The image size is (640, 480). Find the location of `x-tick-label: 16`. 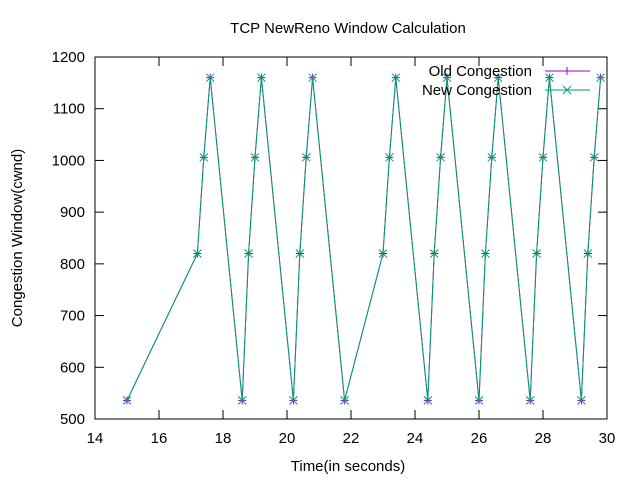

x-tick-label: 16 is located at coordinates (159, 438).